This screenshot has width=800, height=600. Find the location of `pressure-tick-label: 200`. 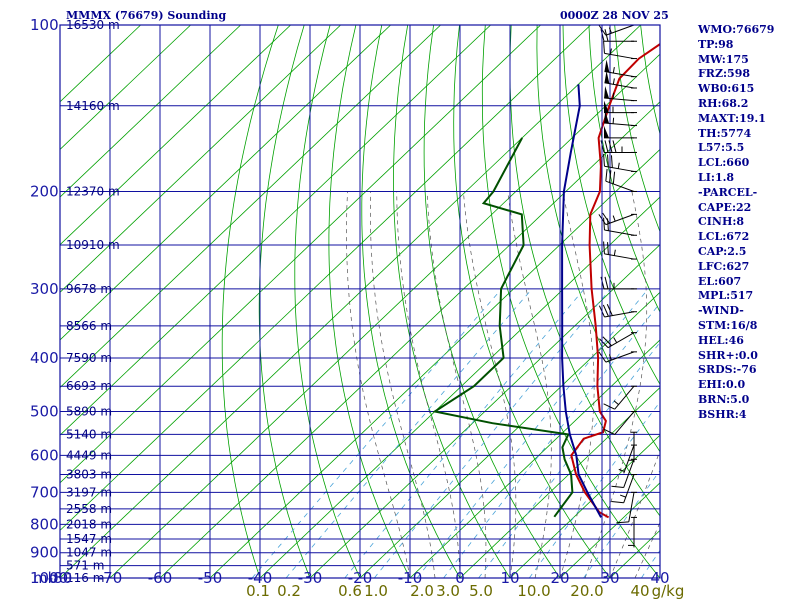

pressure-tick-label: 200 is located at coordinates (44, 191).